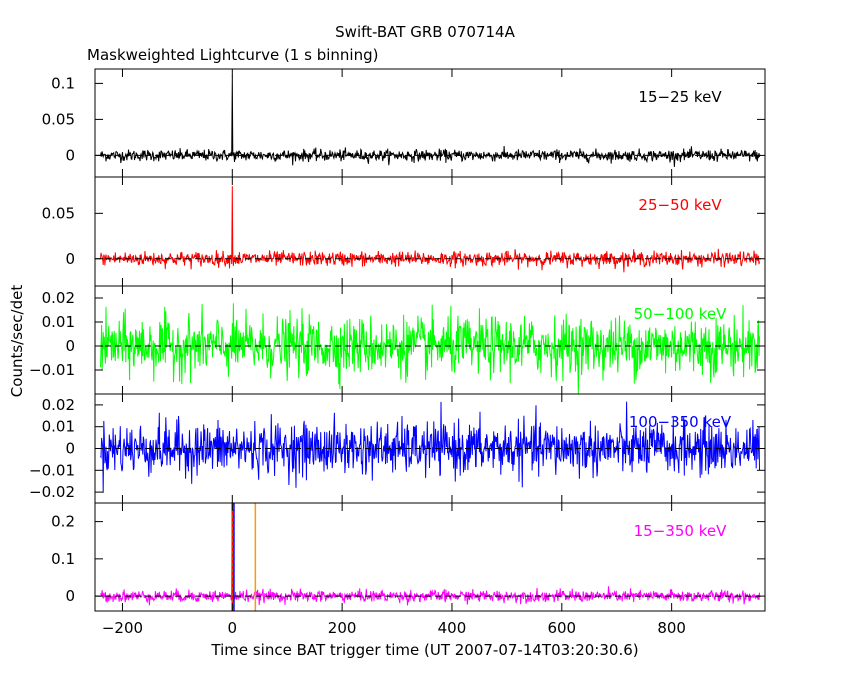 This screenshot has width=850, height=680. What do you see at coordinates (680, 314) in the screenshot?
I see `band-label-panel-3: 50−100 keV` at bounding box center [680, 314].